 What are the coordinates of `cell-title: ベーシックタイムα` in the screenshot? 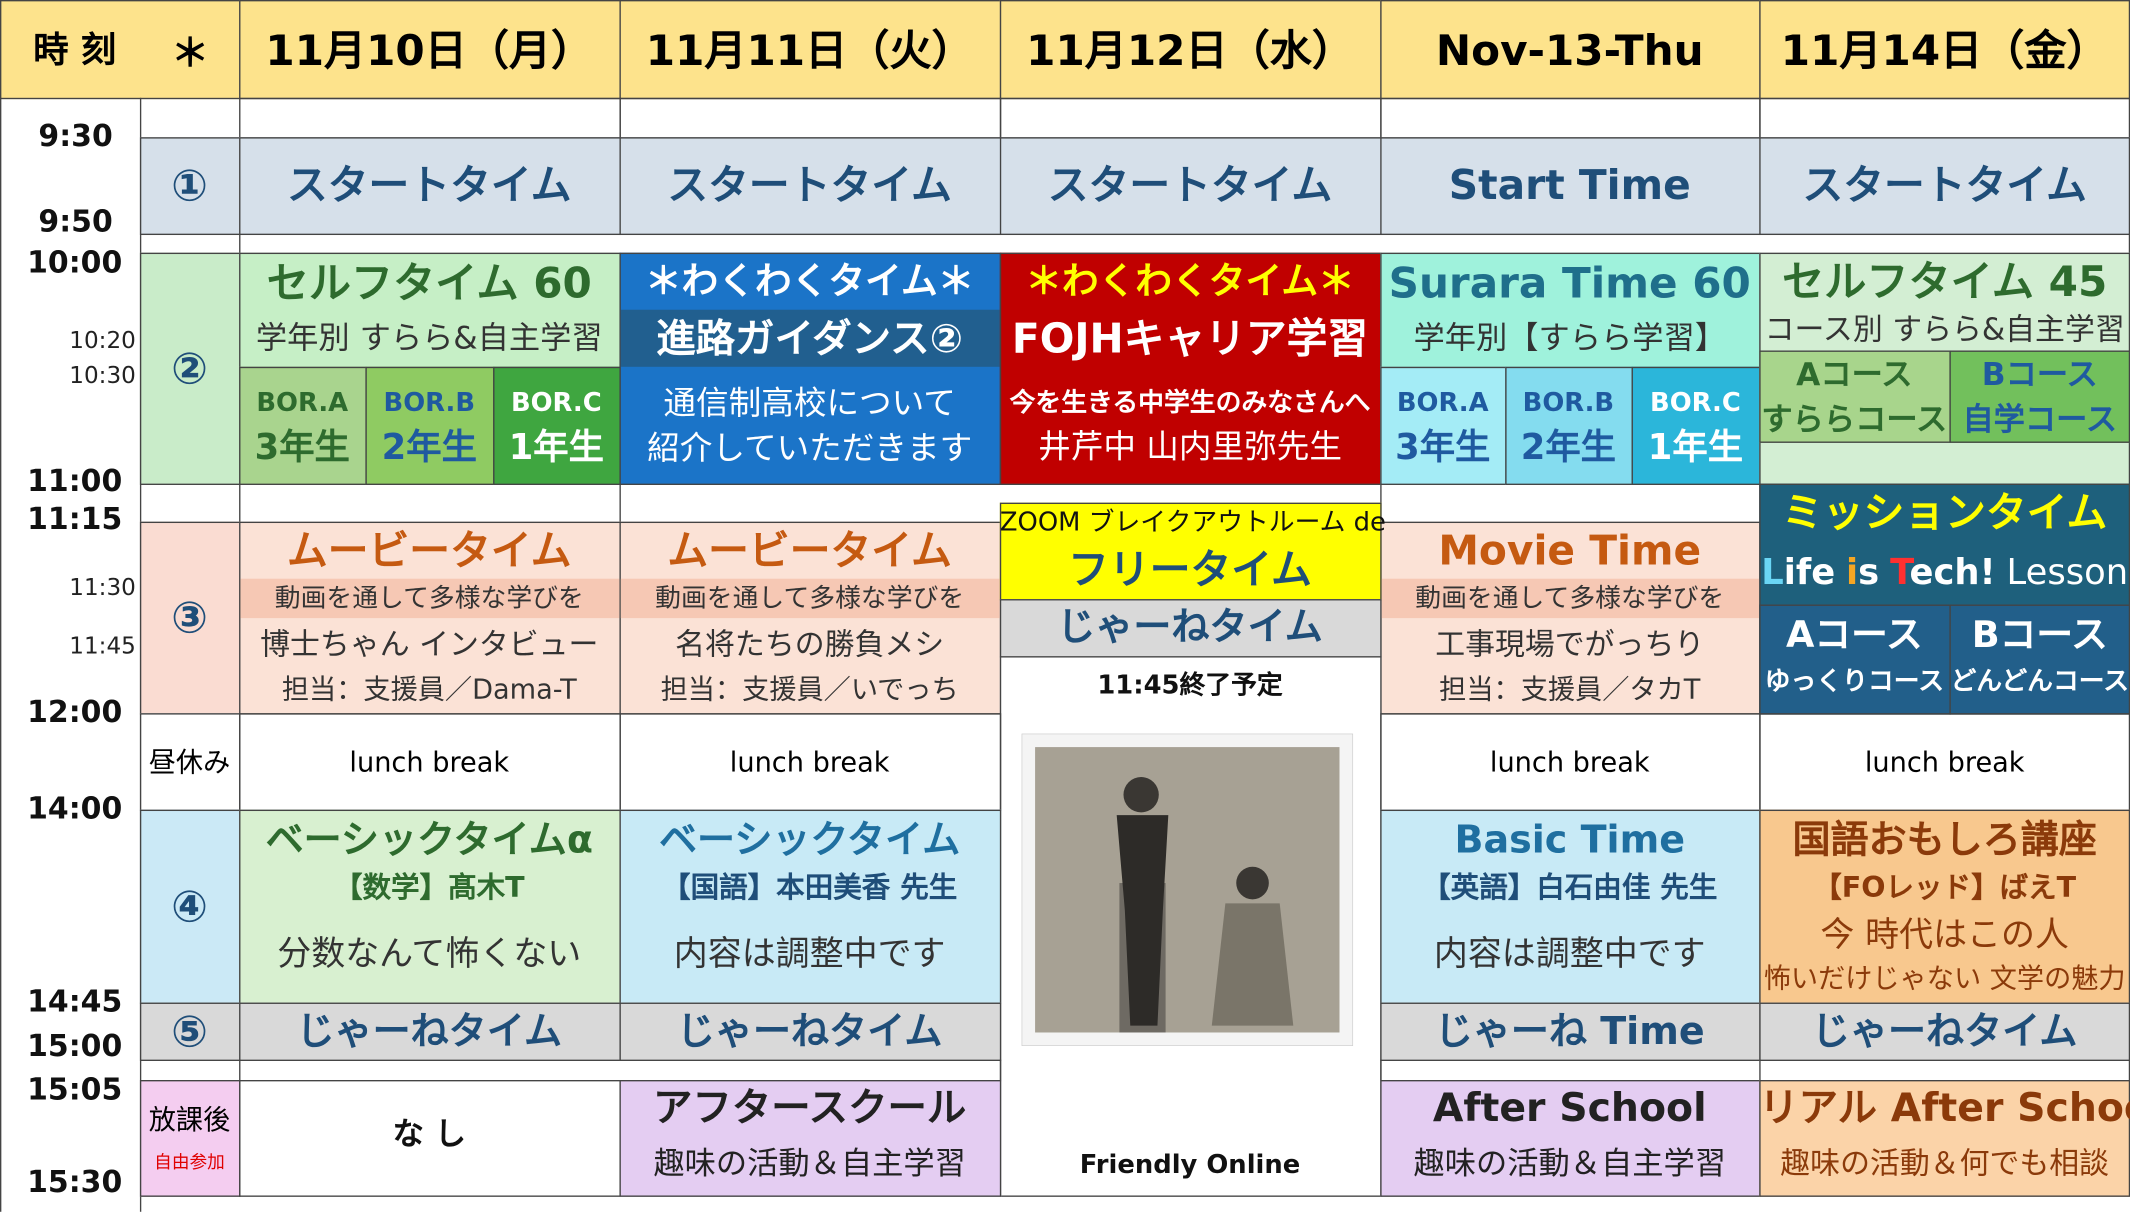 It's located at (429, 840).